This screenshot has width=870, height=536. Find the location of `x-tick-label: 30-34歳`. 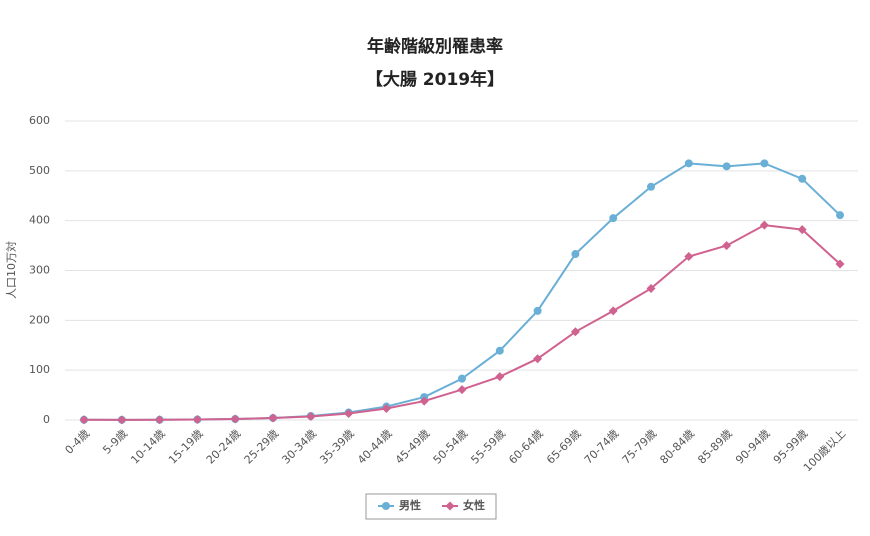

x-tick-label: 30-34歳 is located at coordinates (299, 447).